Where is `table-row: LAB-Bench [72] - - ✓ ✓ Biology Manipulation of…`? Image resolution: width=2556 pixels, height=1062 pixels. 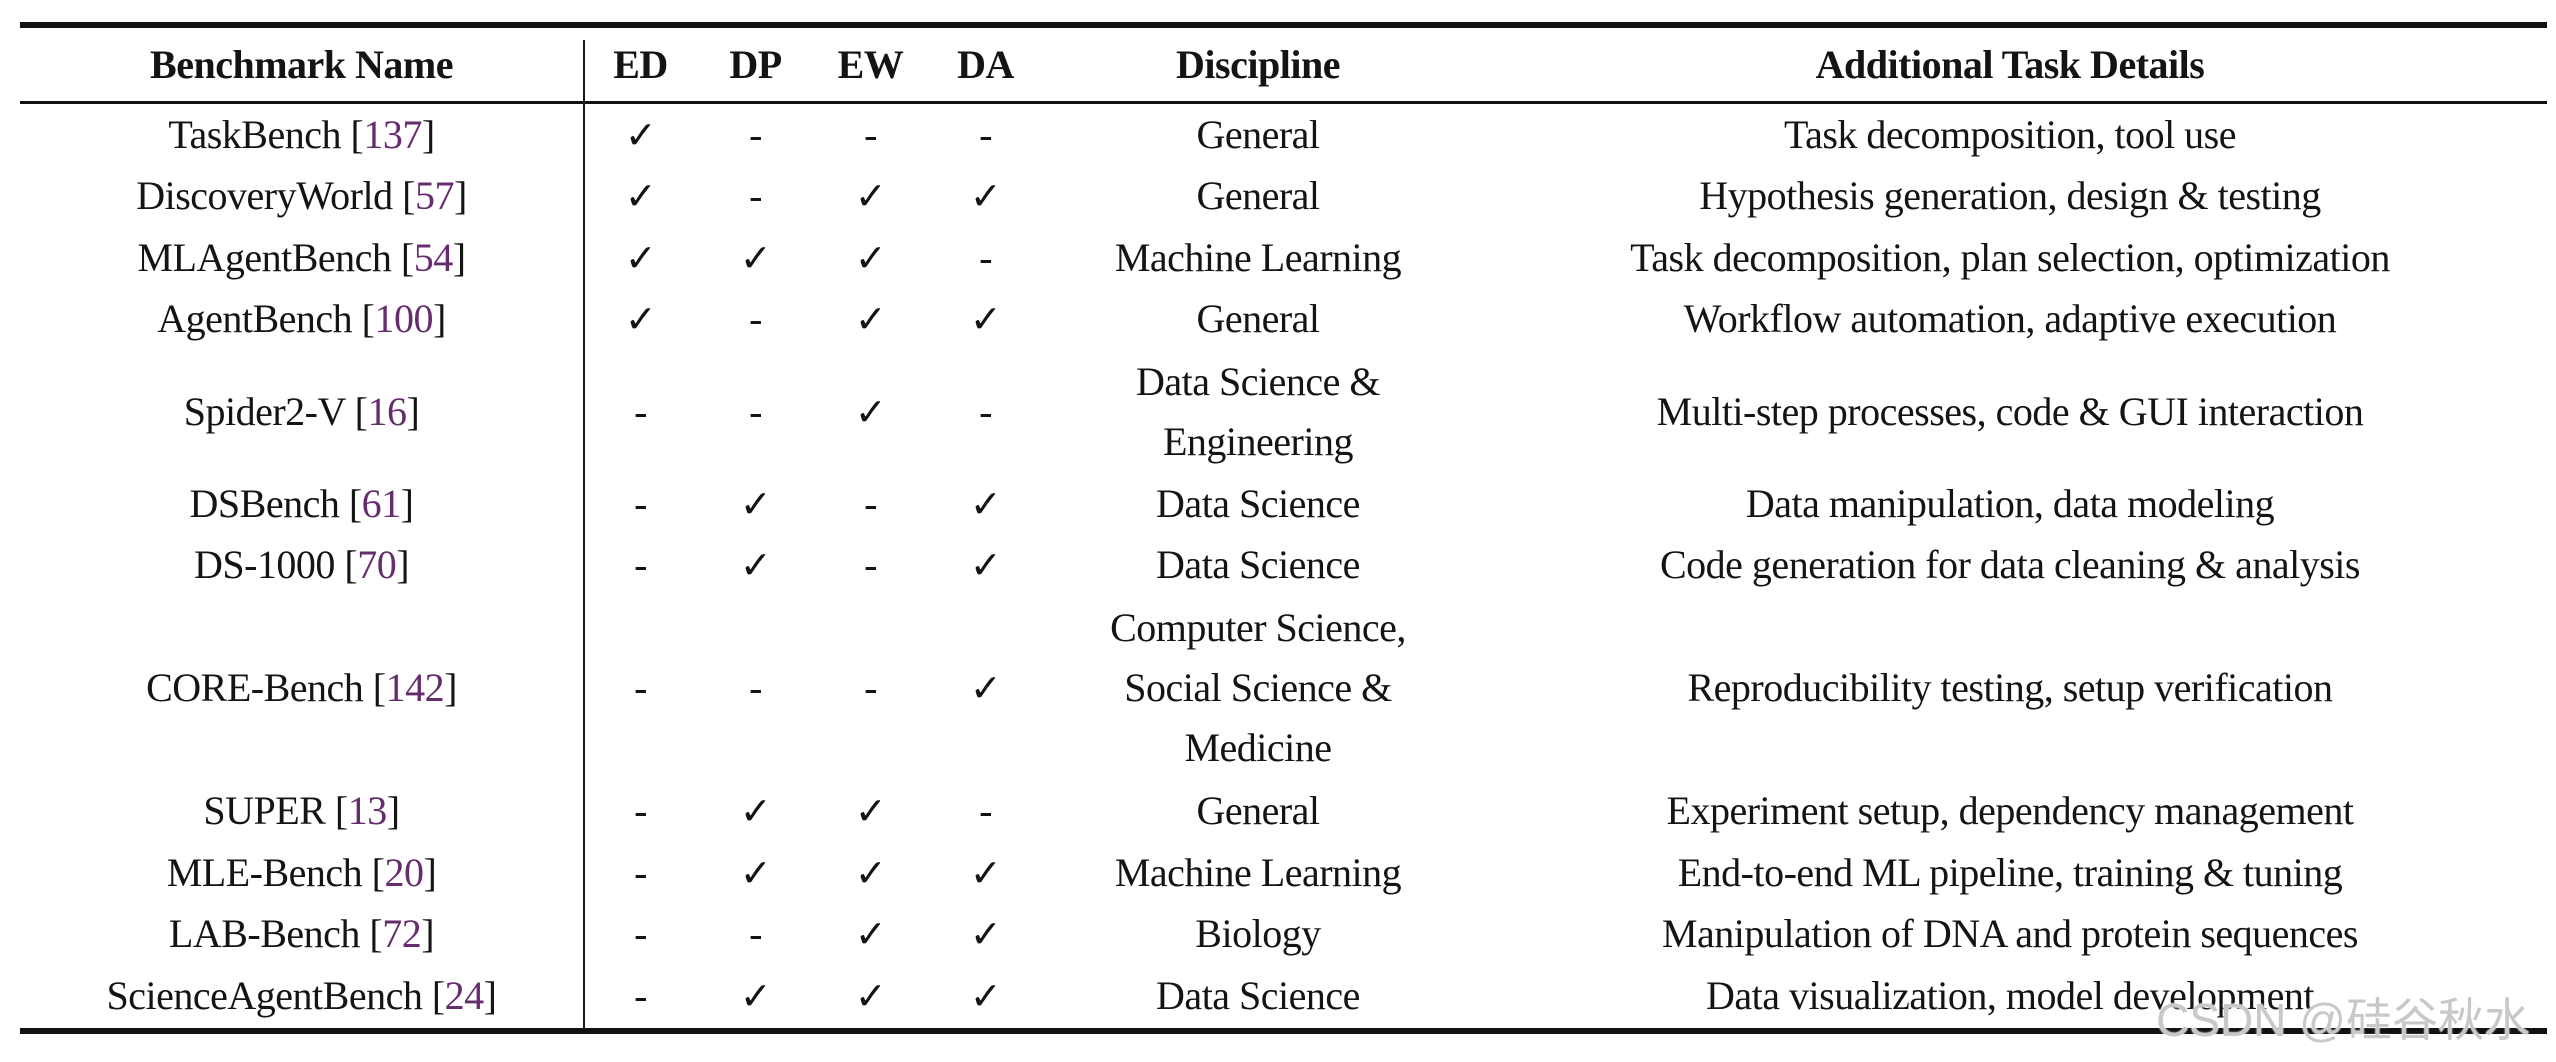 table-row: LAB-Bench [72] - - ✓ ✓ Biology Manipulation of… is located at coordinates (1283, 935).